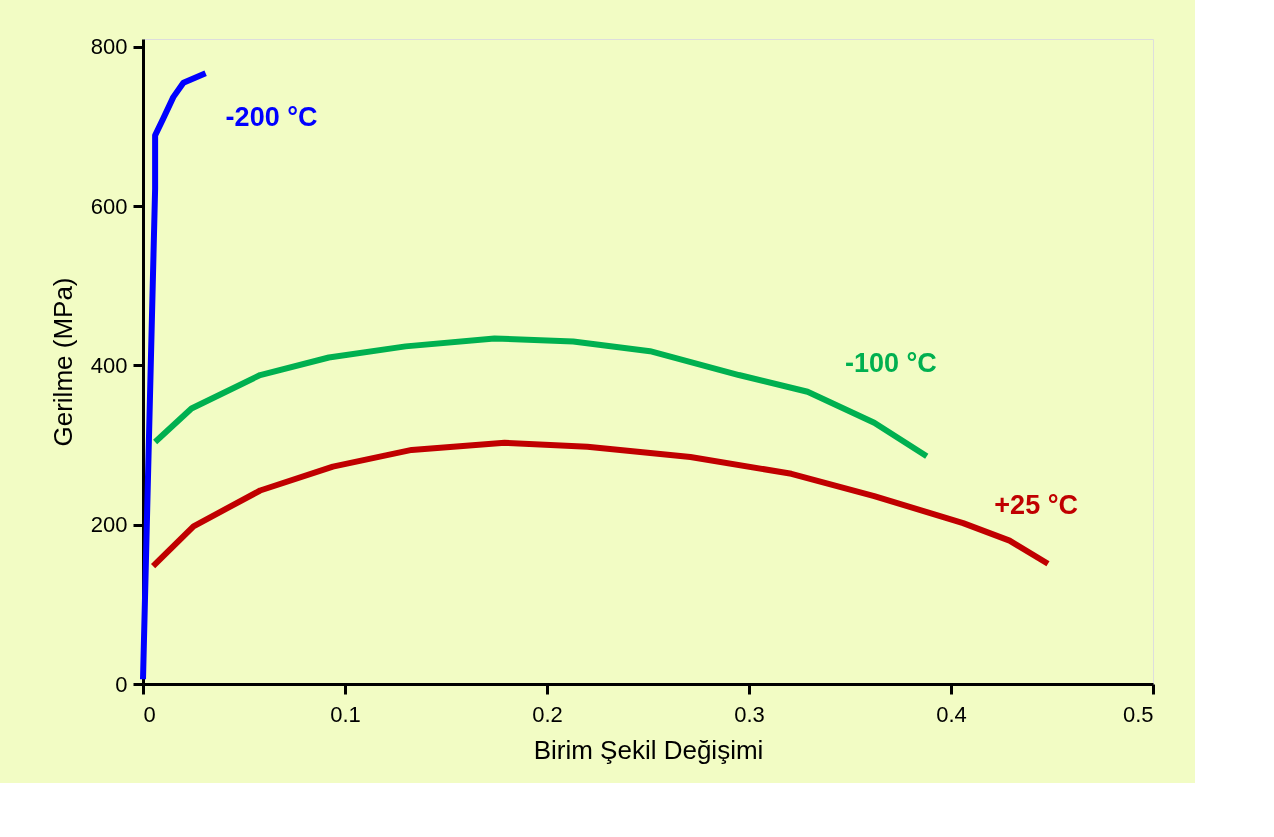  Describe the element at coordinates (109, 206) in the screenshot. I see `y-tick-label: 600` at that location.